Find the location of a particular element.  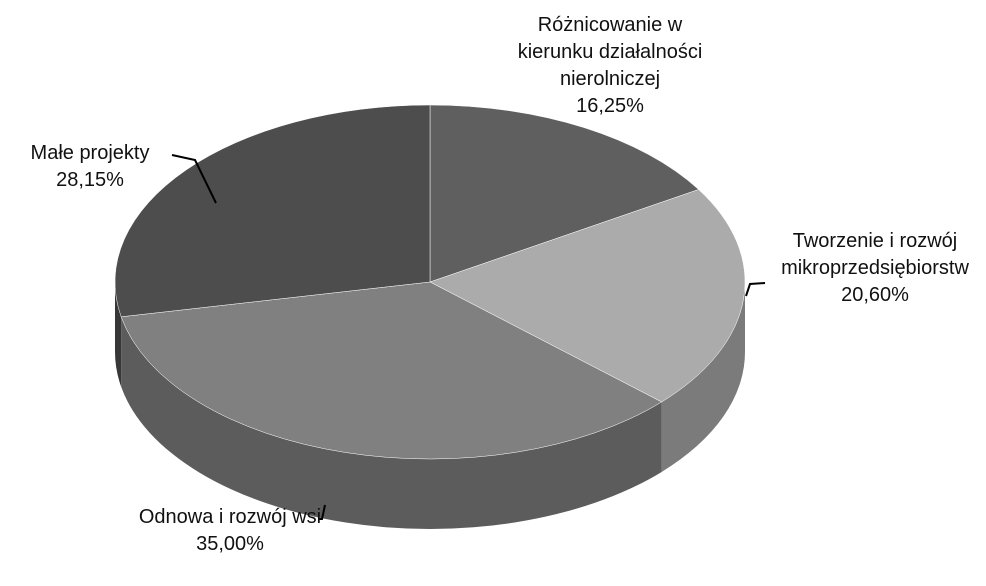

value-label: 20,60% is located at coordinates (875, 295).